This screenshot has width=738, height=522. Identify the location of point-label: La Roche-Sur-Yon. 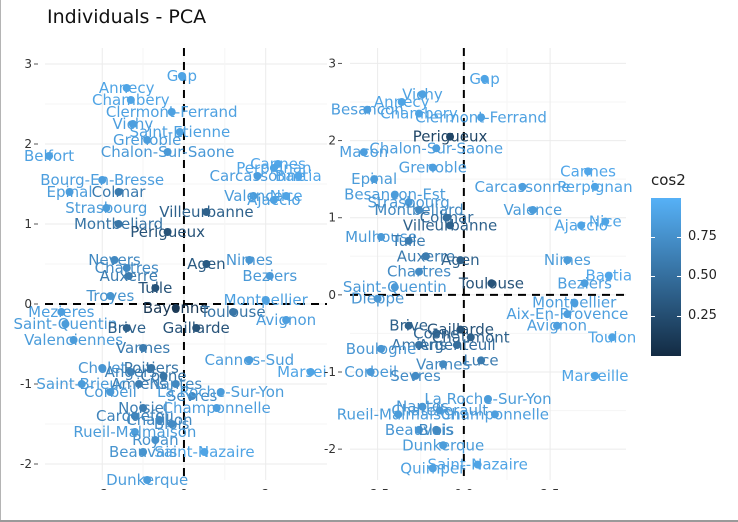
(220, 392).